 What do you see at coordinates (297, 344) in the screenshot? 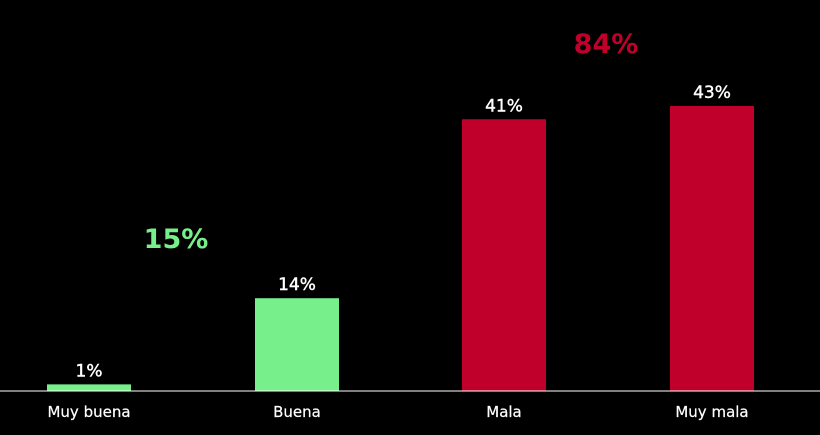
I see `bar-buena` at bounding box center [297, 344].